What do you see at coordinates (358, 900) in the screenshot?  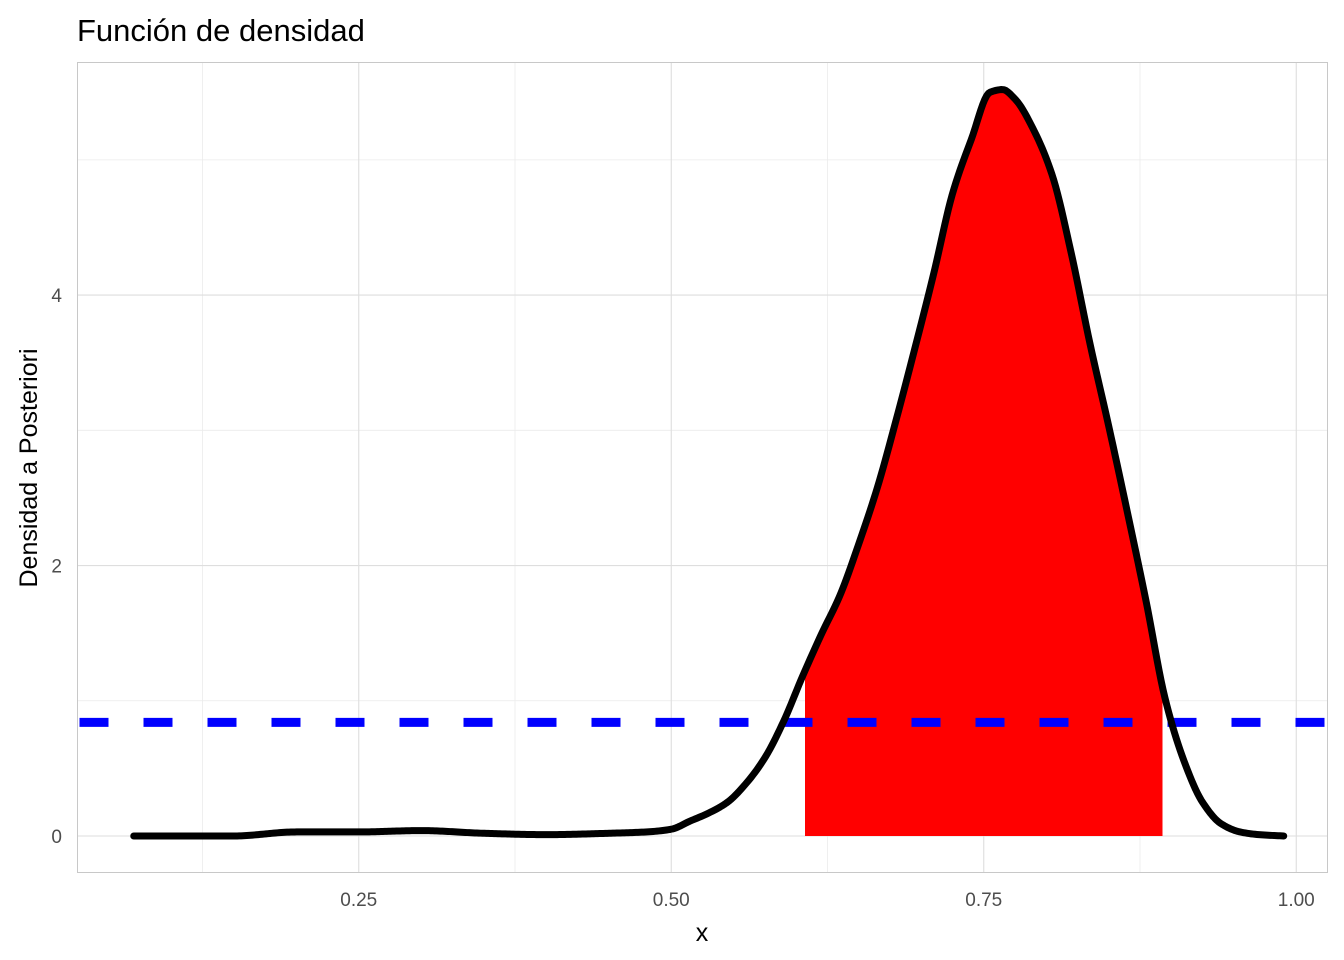 I see `x-tick-label: 0.25` at bounding box center [358, 900].